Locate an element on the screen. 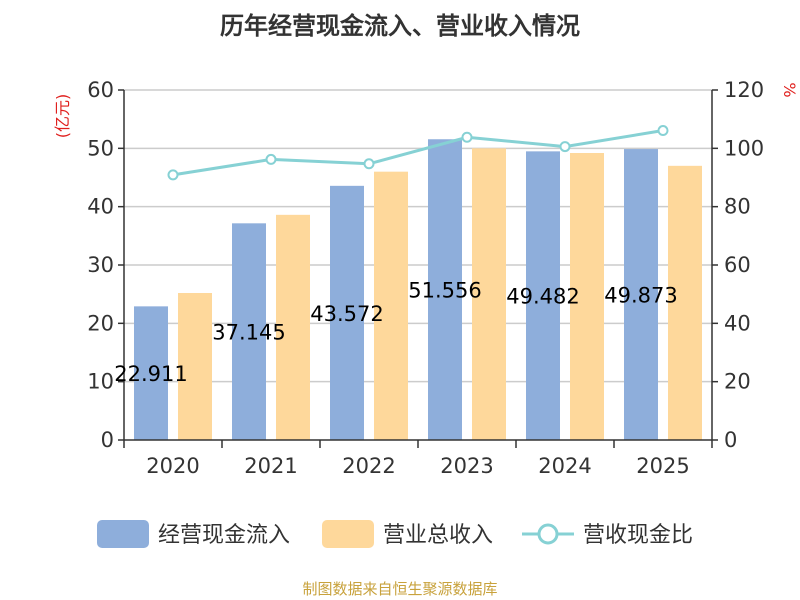  ratio-line is located at coordinates (418, 153).